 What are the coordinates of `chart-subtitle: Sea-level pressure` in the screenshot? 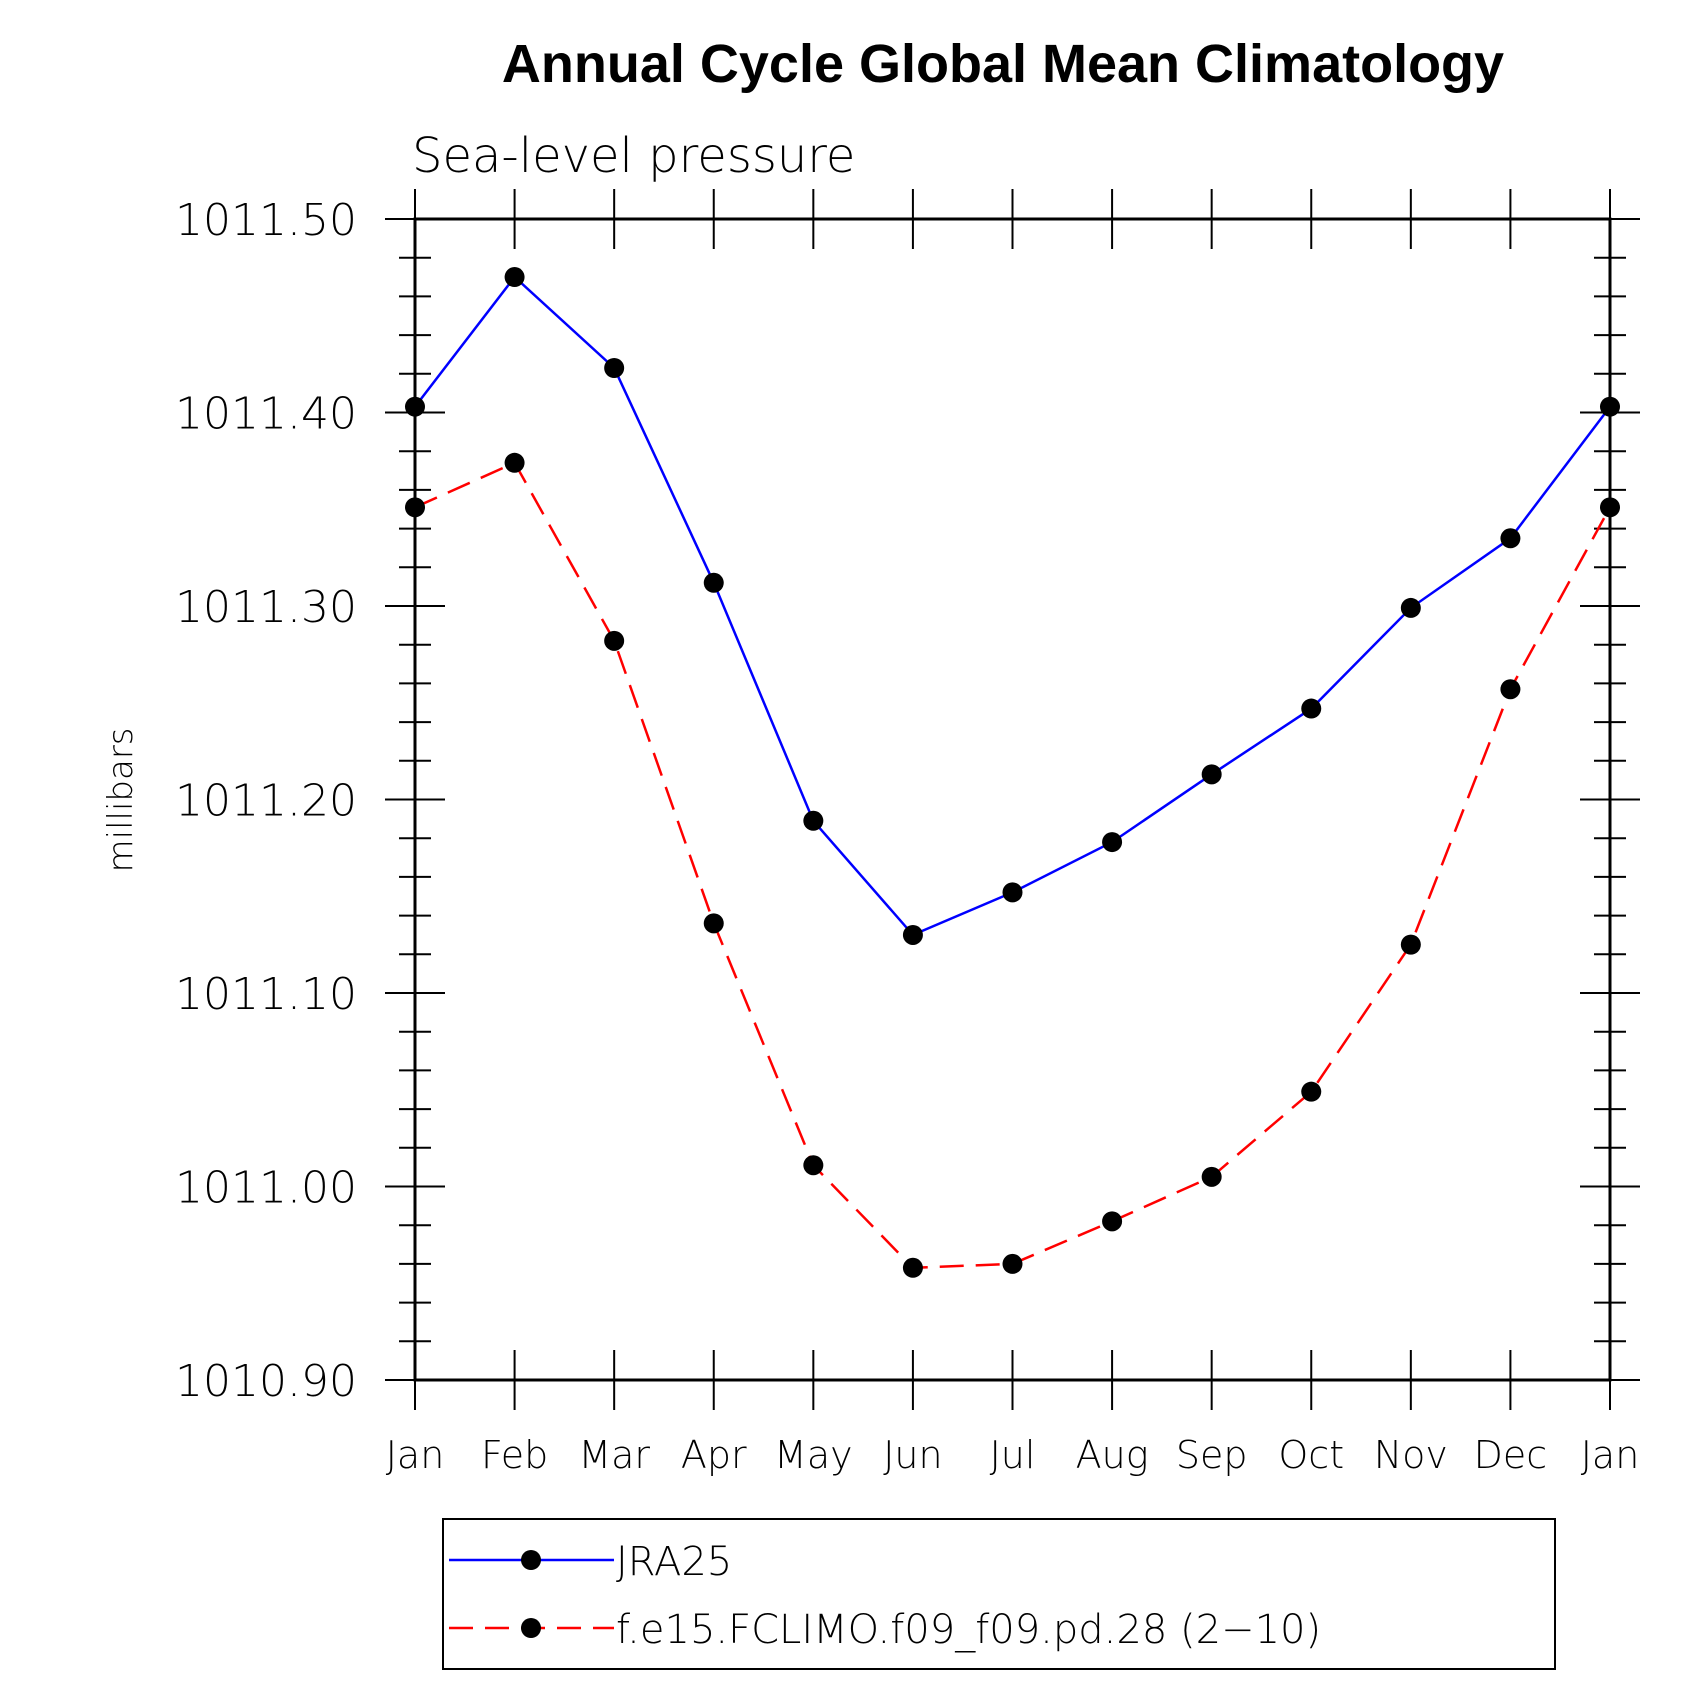 It's located at (633, 156).